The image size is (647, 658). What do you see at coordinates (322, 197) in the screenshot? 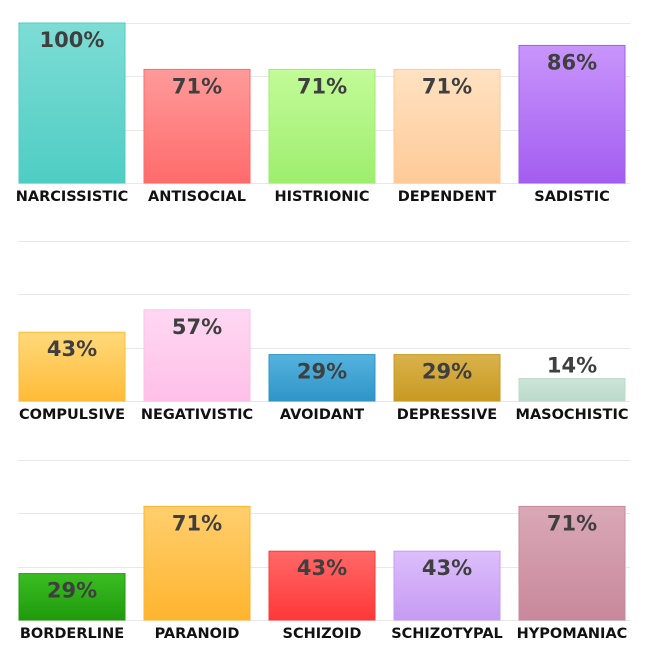
I see `category-label: HISTRIONIC` at bounding box center [322, 197].